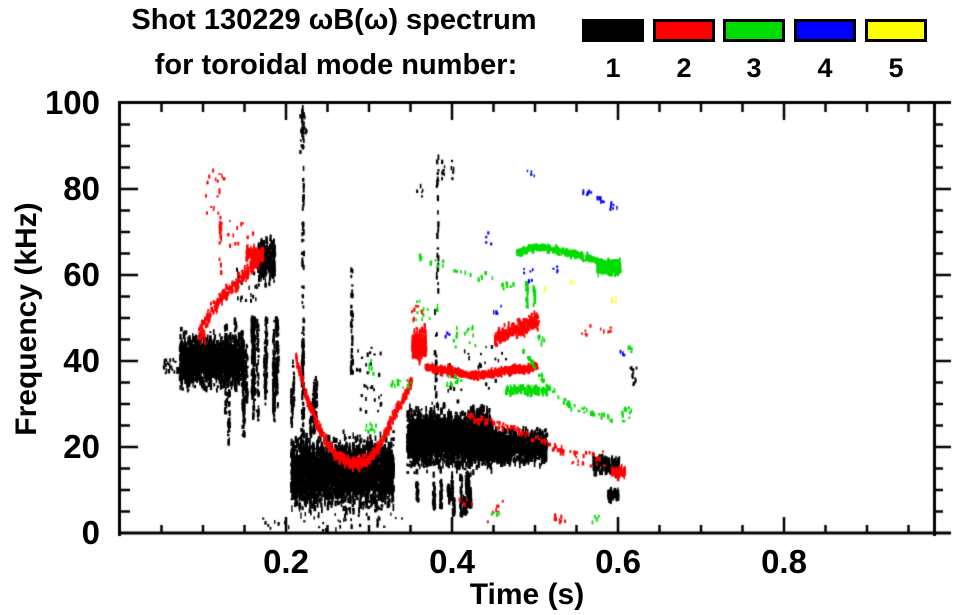  I want to click on page-subtitle: for toroidal mode number:, so click(336, 65).